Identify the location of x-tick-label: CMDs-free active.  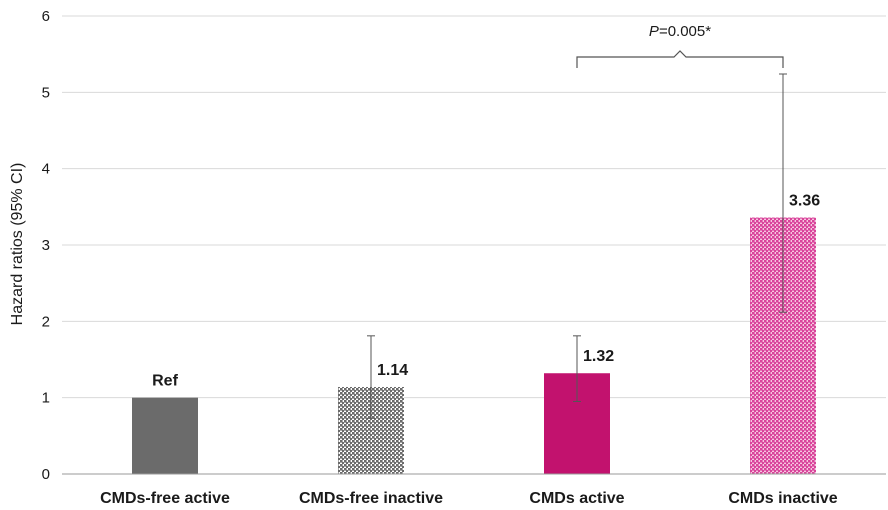
(165, 498).